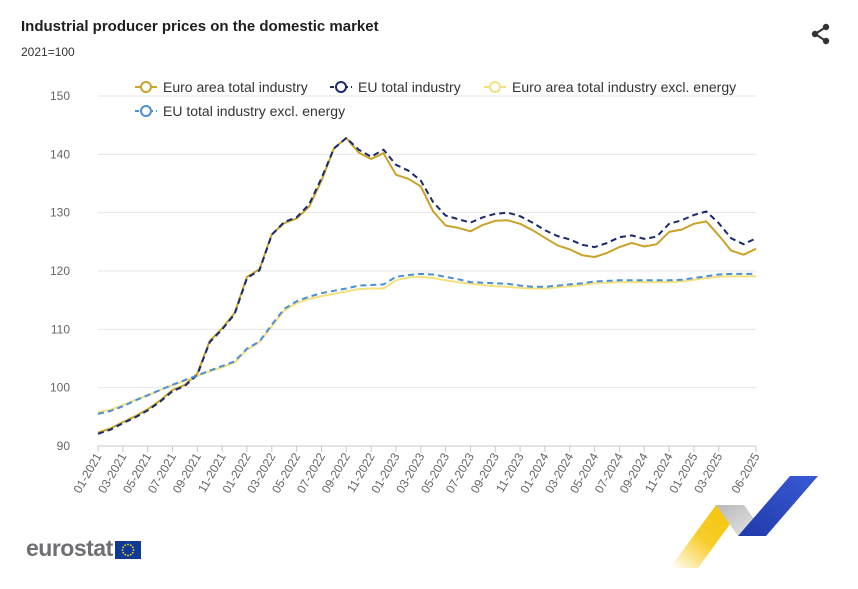 The width and height of the screenshot is (858, 589). What do you see at coordinates (409, 87) in the screenshot?
I see `legend-label: EU total industry` at bounding box center [409, 87].